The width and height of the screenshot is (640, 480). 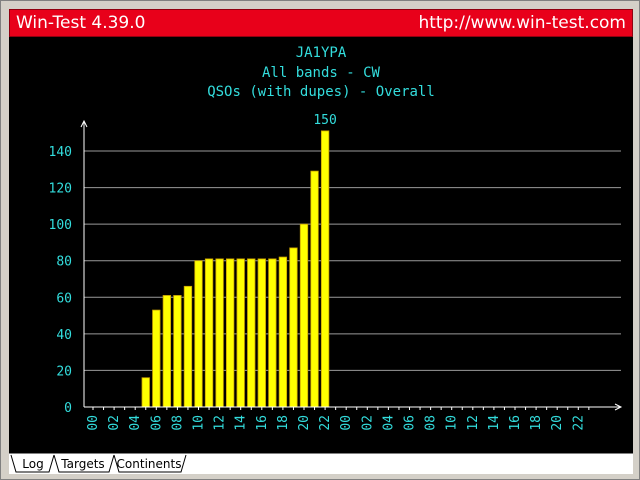 What do you see at coordinates (68, 408) in the screenshot?
I see `y-tick-label: 0` at bounding box center [68, 408].